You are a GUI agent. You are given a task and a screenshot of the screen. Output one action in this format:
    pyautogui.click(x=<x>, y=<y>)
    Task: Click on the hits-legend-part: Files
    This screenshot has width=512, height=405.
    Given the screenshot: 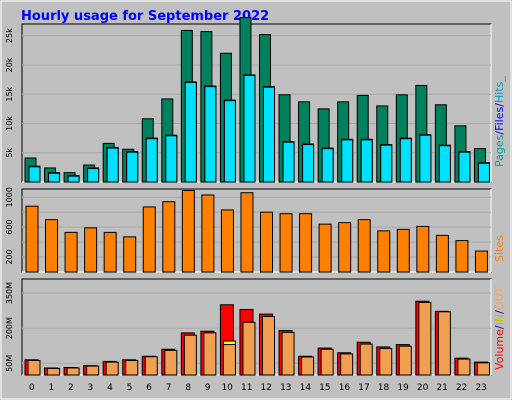 What is the action you would take?
    pyautogui.click(x=499, y=118)
    